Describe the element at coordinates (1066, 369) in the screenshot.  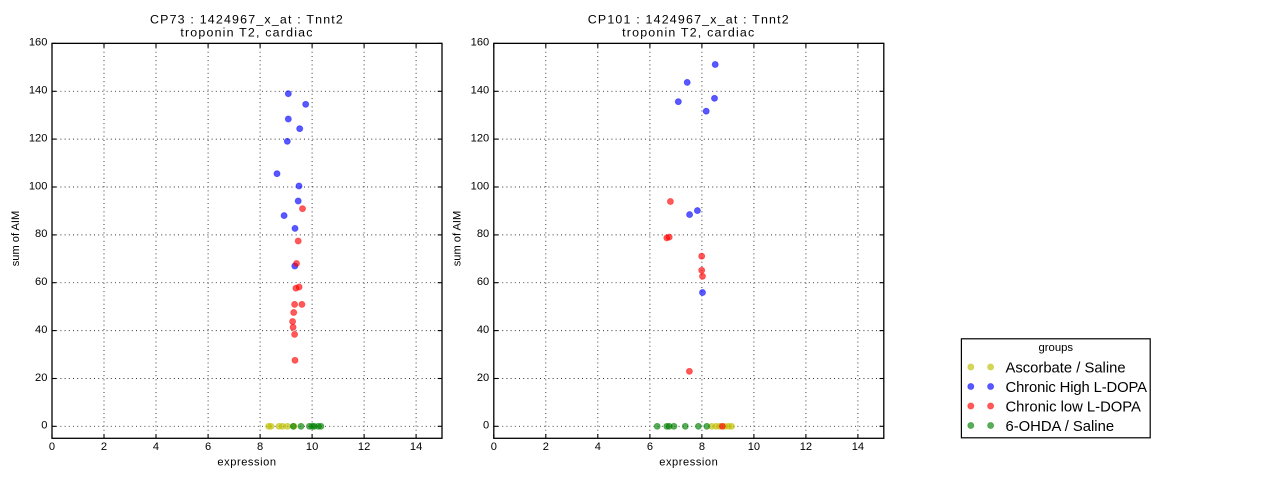
I see `svg-text: Ascorbate / Saline` at that location.